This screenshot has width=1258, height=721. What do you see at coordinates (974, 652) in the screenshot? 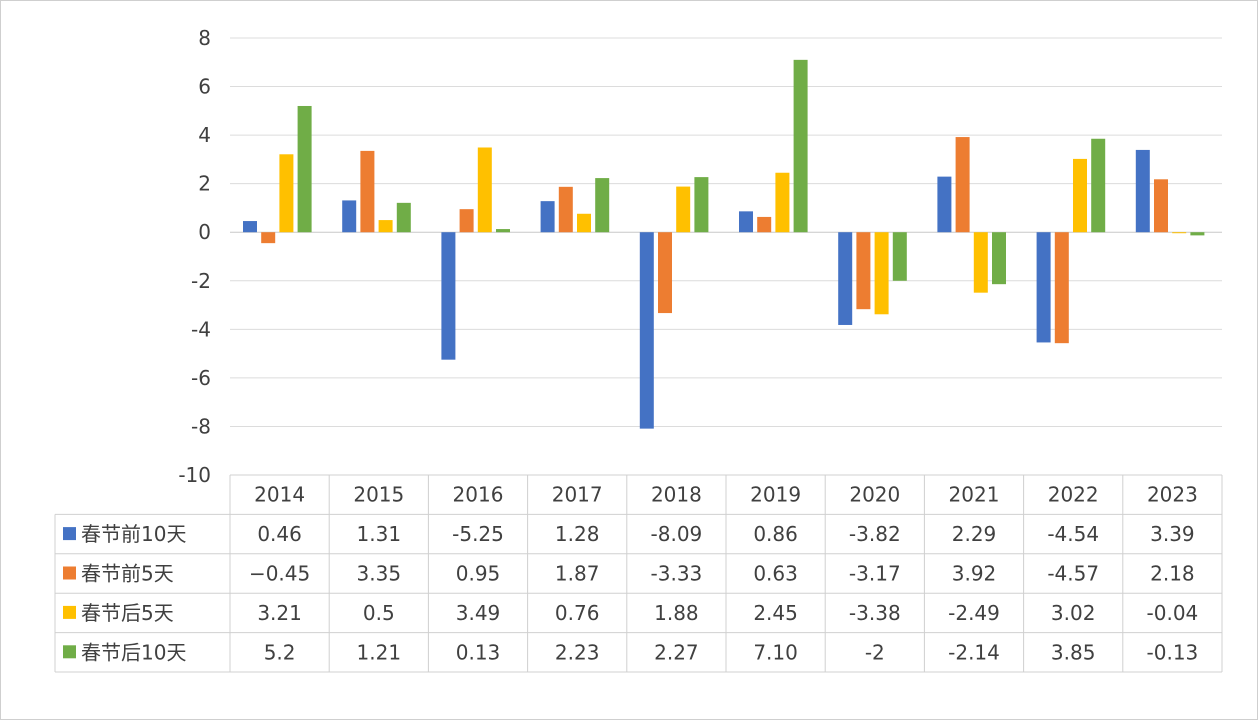
I see `data-table-value: -2.14` at bounding box center [974, 652].